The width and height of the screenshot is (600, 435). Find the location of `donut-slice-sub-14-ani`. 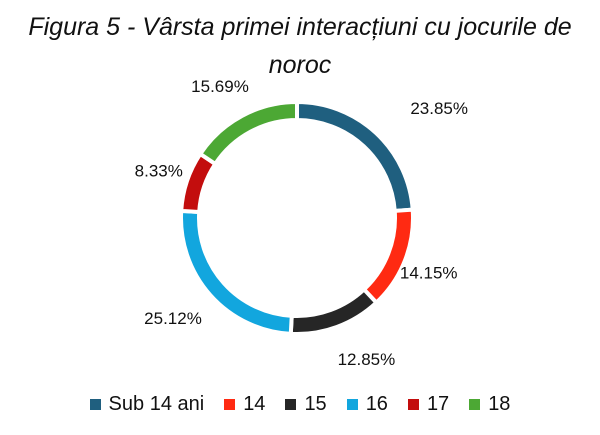

donut-slice-sub-14-ani is located at coordinates (355, 156).